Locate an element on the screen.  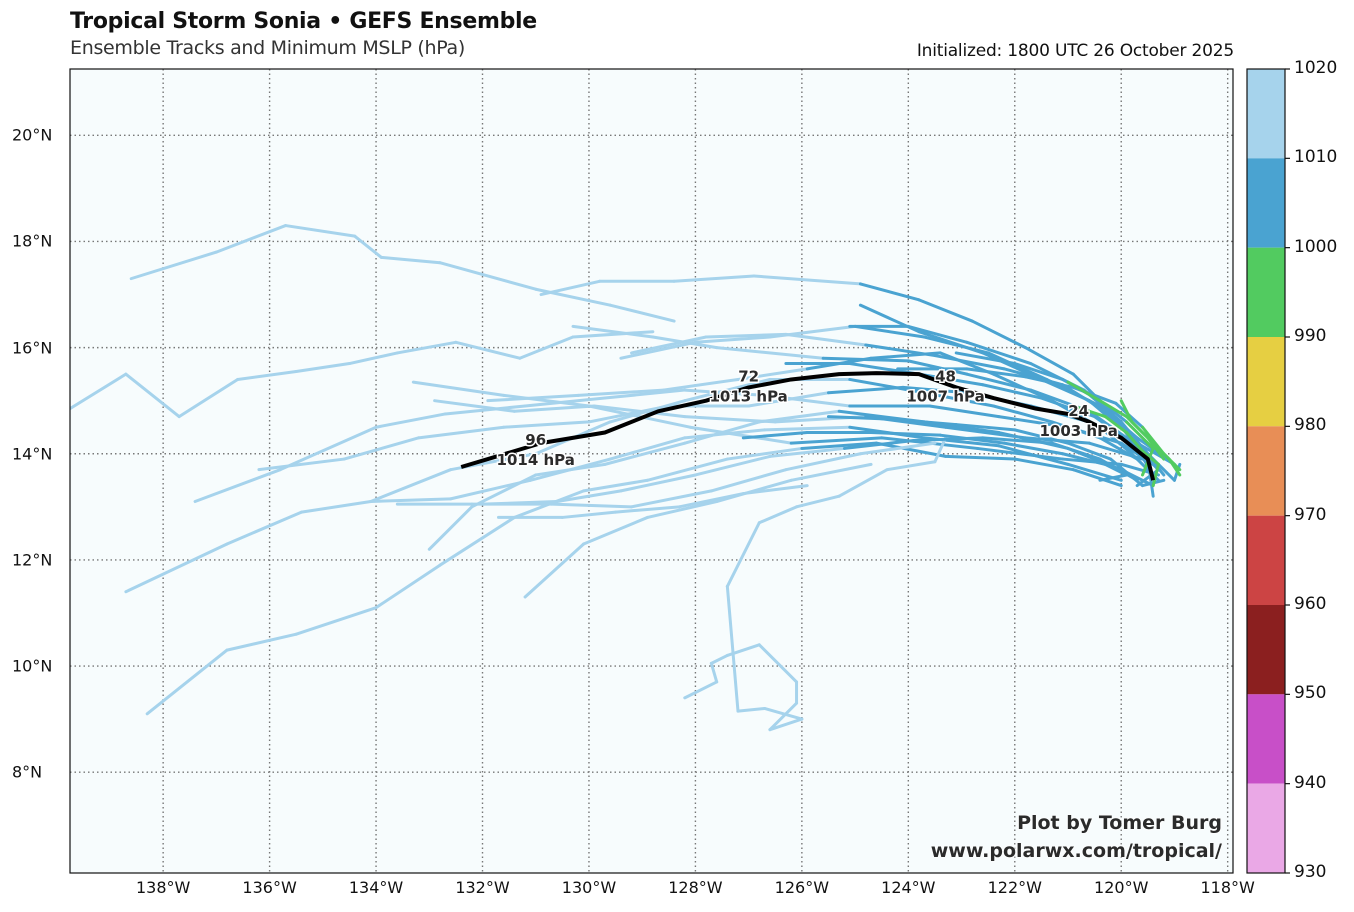
colorbar-tick-label: 970 is located at coordinates (1310, 514).